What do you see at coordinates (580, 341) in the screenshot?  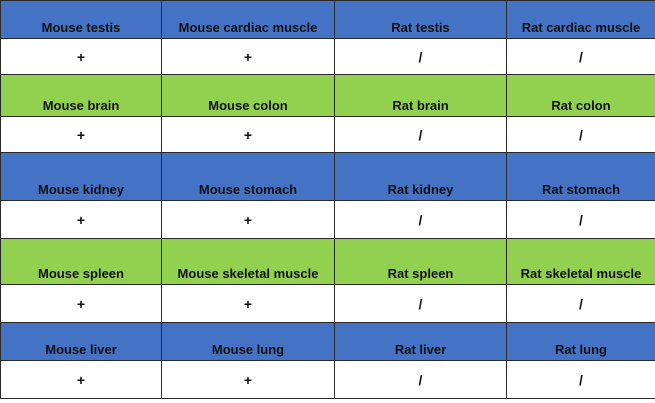 I see `tissue-label-cell: Rat lung` at bounding box center [580, 341].